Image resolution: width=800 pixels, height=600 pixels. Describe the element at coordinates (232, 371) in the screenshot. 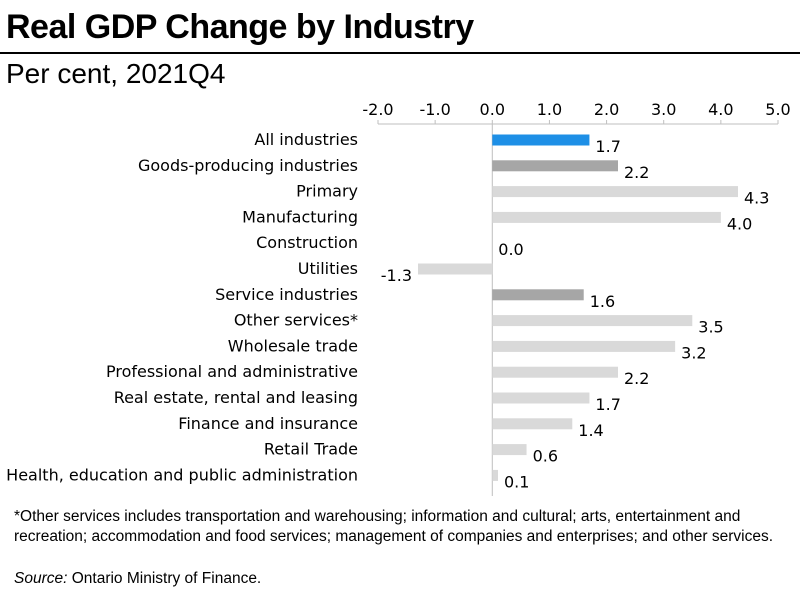

I see `category-label: Professional and administrative` at that location.